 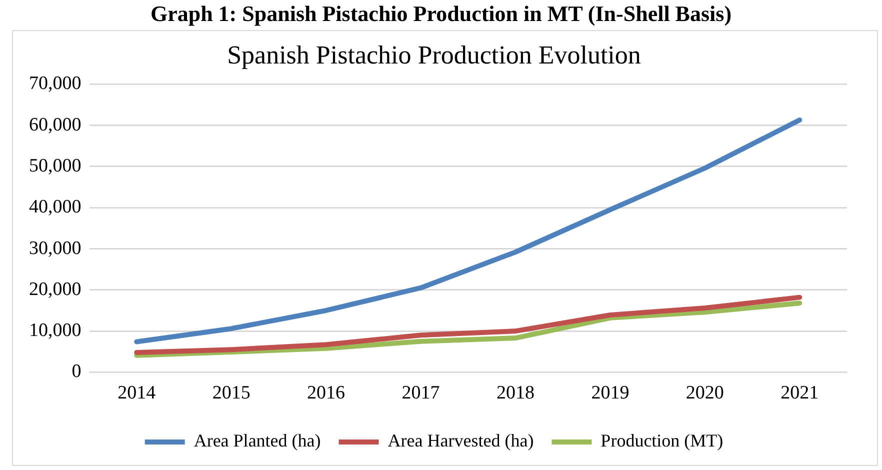 I want to click on y-tick-label: 60,000, so click(x=55, y=125).